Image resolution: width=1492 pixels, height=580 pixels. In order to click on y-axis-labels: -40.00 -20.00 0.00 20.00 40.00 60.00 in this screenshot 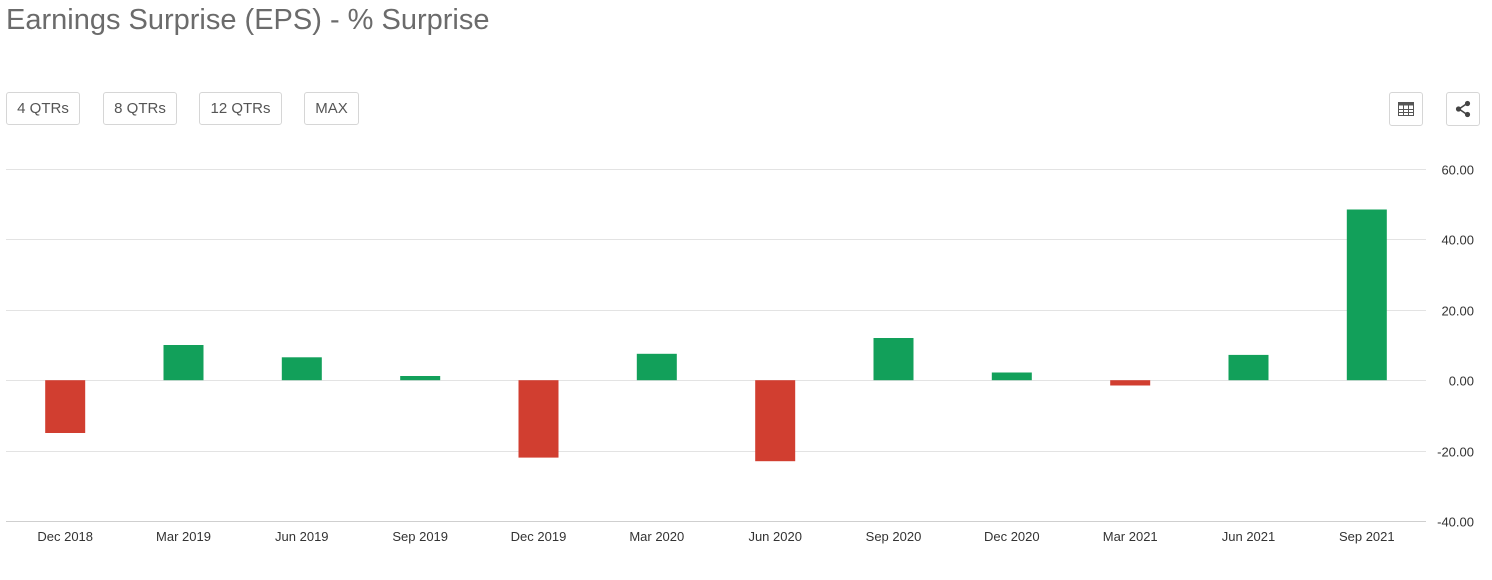, I will do `click(1455, 346)`.